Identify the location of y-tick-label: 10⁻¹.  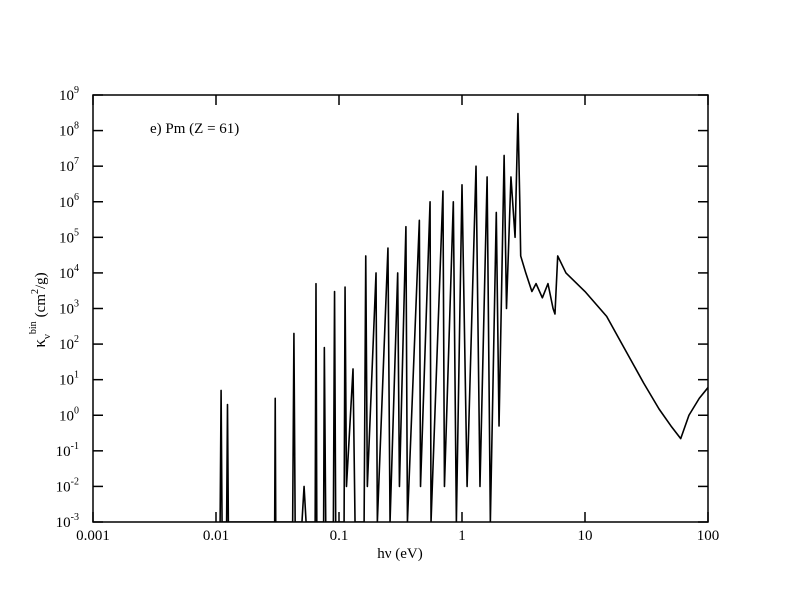
(67, 450).